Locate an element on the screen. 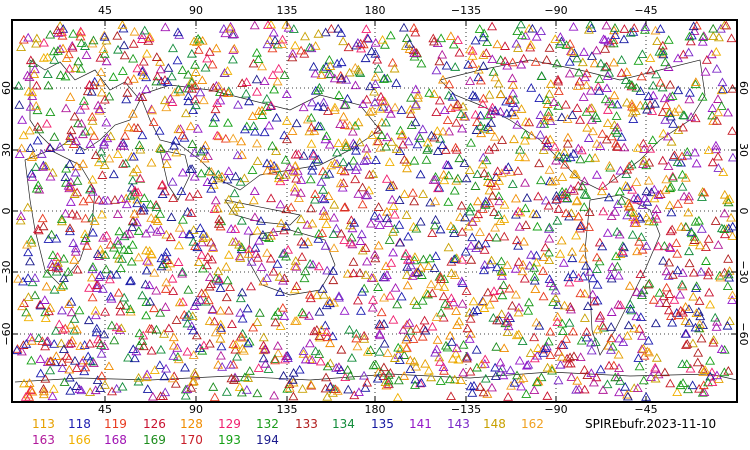 The image size is (750, 450). bottom-lon-label: 90 is located at coordinates (196, 408).